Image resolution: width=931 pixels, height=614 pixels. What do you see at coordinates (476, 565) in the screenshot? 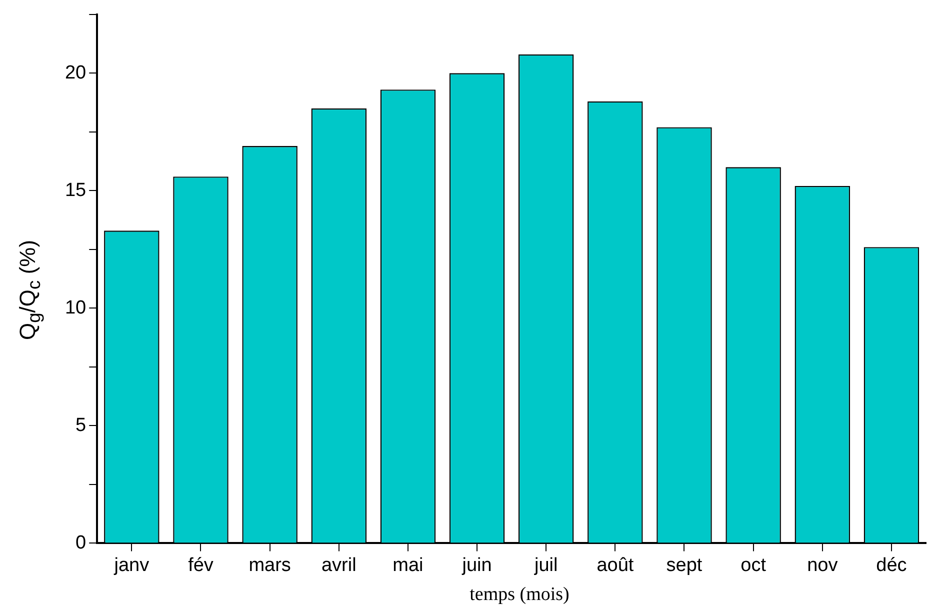
I see `x-tick-label: juin` at bounding box center [476, 565].